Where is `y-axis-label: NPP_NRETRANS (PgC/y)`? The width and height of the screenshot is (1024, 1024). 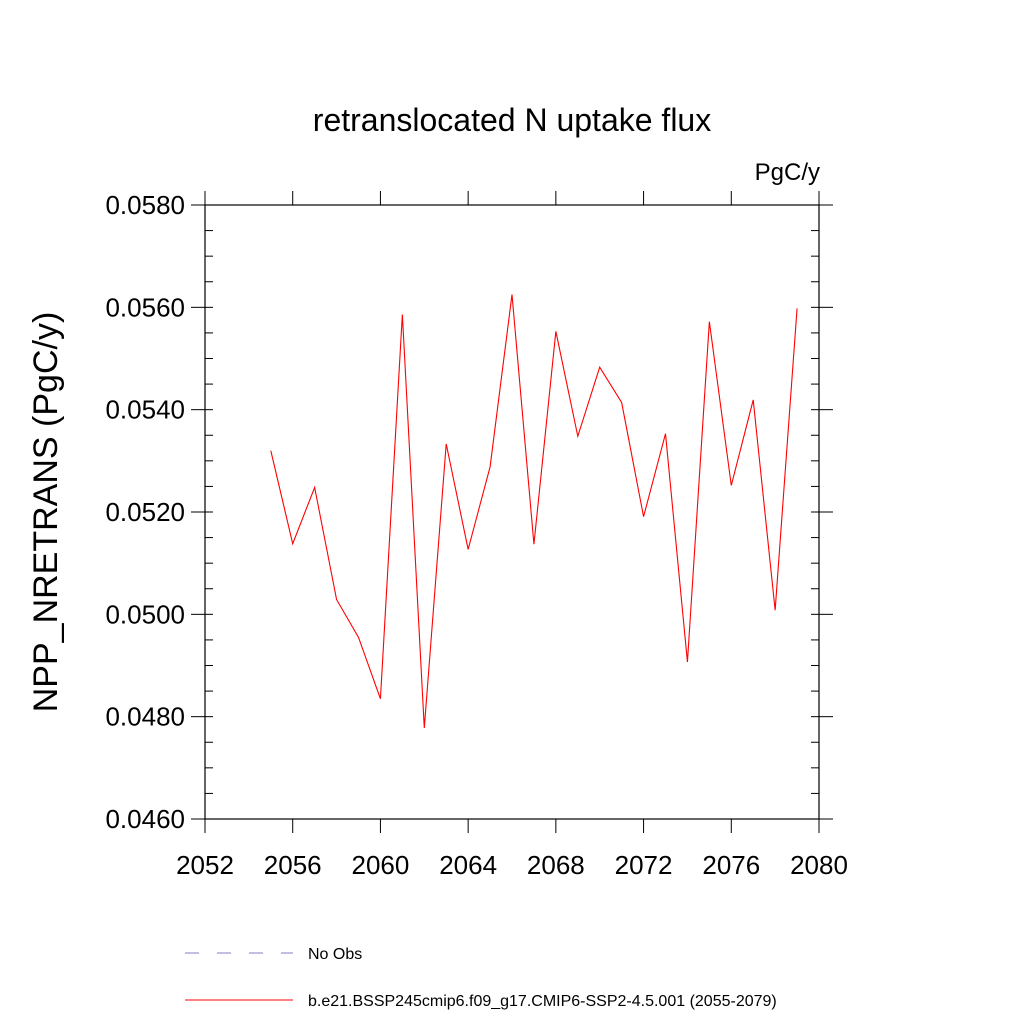 y-axis-label: NPP_NRETRANS (PgC/y) is located at coordinates (46, 512).